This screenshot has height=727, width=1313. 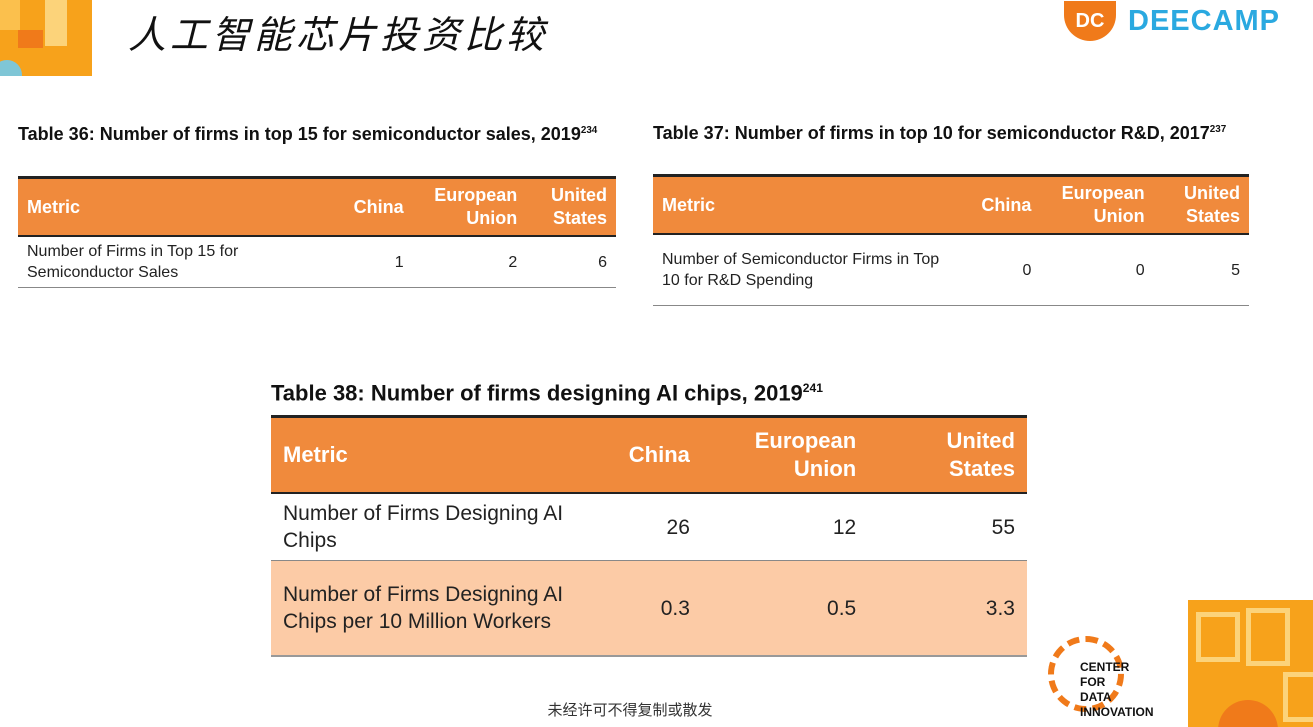 What do you see at coordinates (571, 262) in the screenshot?
I see `us-value: 6` at bounding box center [571, 262].